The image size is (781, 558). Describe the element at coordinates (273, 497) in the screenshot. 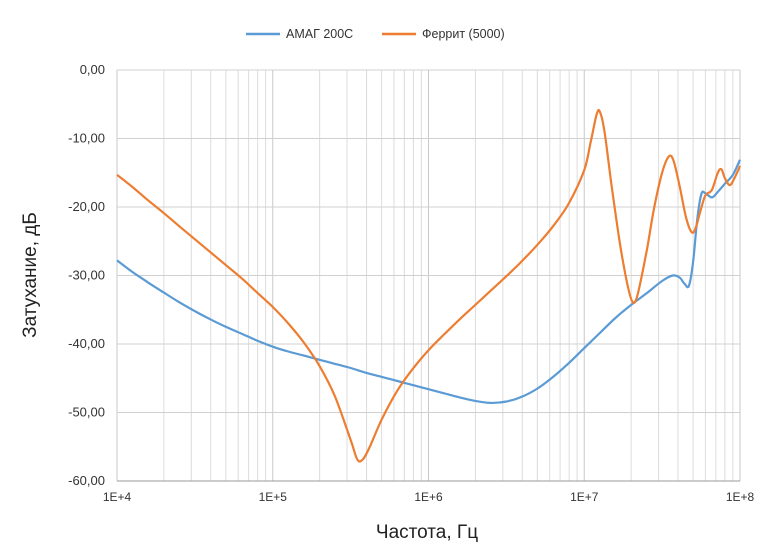

I see `x-tick-label: 1E+5` at that location.